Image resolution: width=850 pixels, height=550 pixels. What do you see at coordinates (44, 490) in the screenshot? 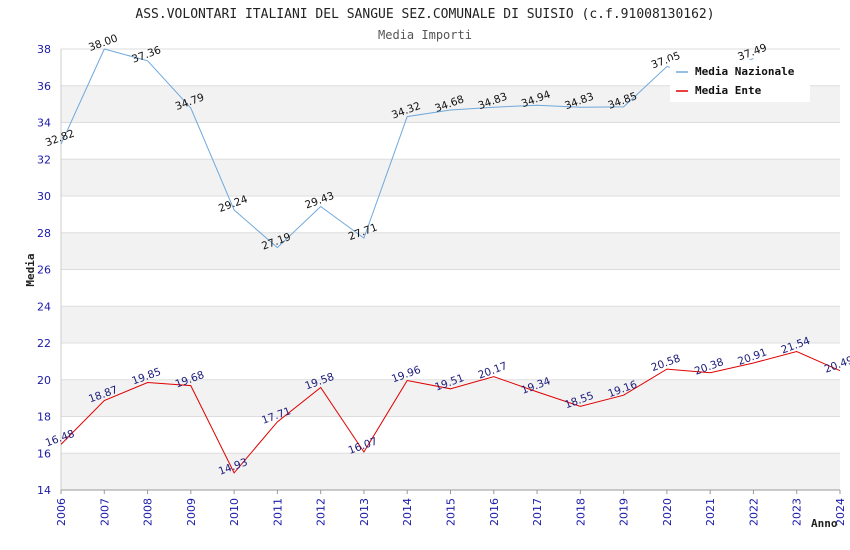
I see `y-tick-label: 14` at bounding box center [44, 490].